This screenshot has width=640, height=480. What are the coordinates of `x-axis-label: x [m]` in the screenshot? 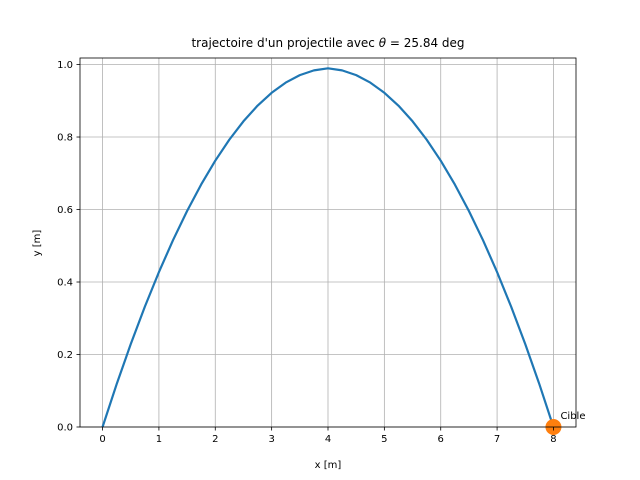 It's located at (328, 465).